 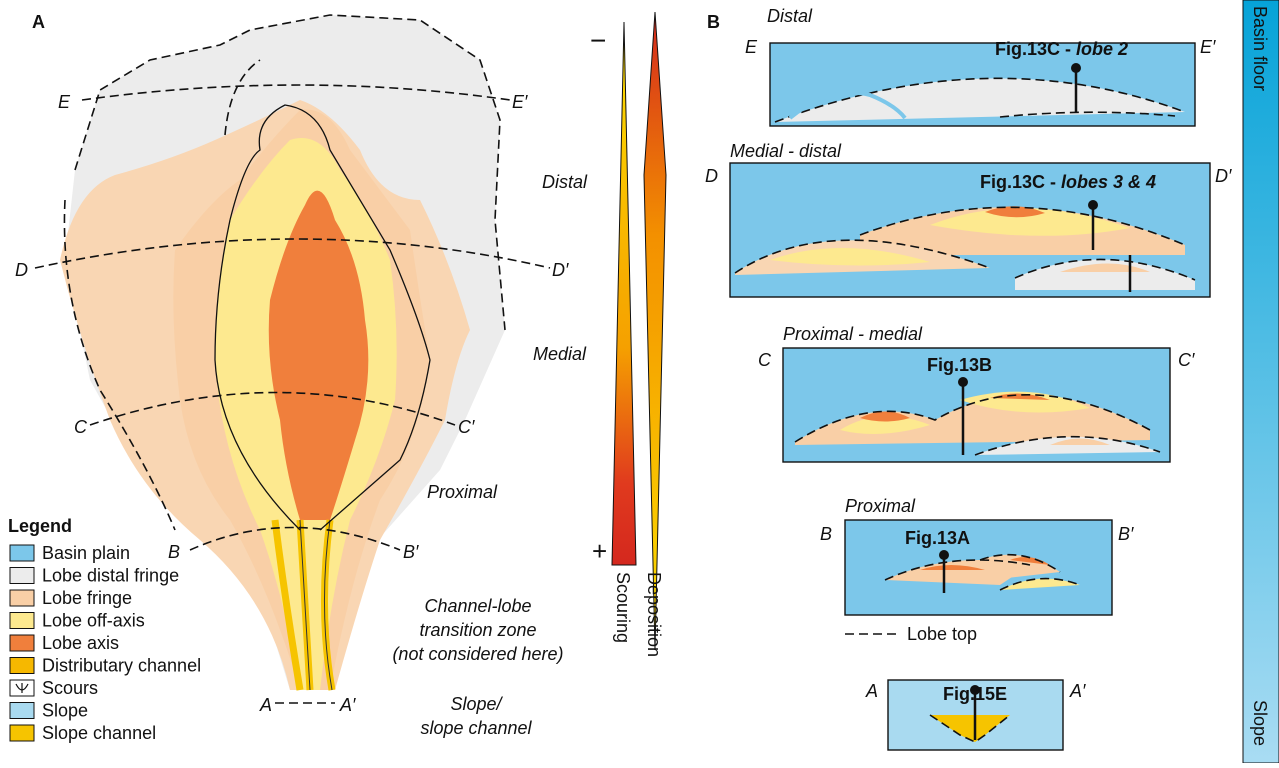 I want to click on scale-label: Deposition, so click(x=654, y=614).